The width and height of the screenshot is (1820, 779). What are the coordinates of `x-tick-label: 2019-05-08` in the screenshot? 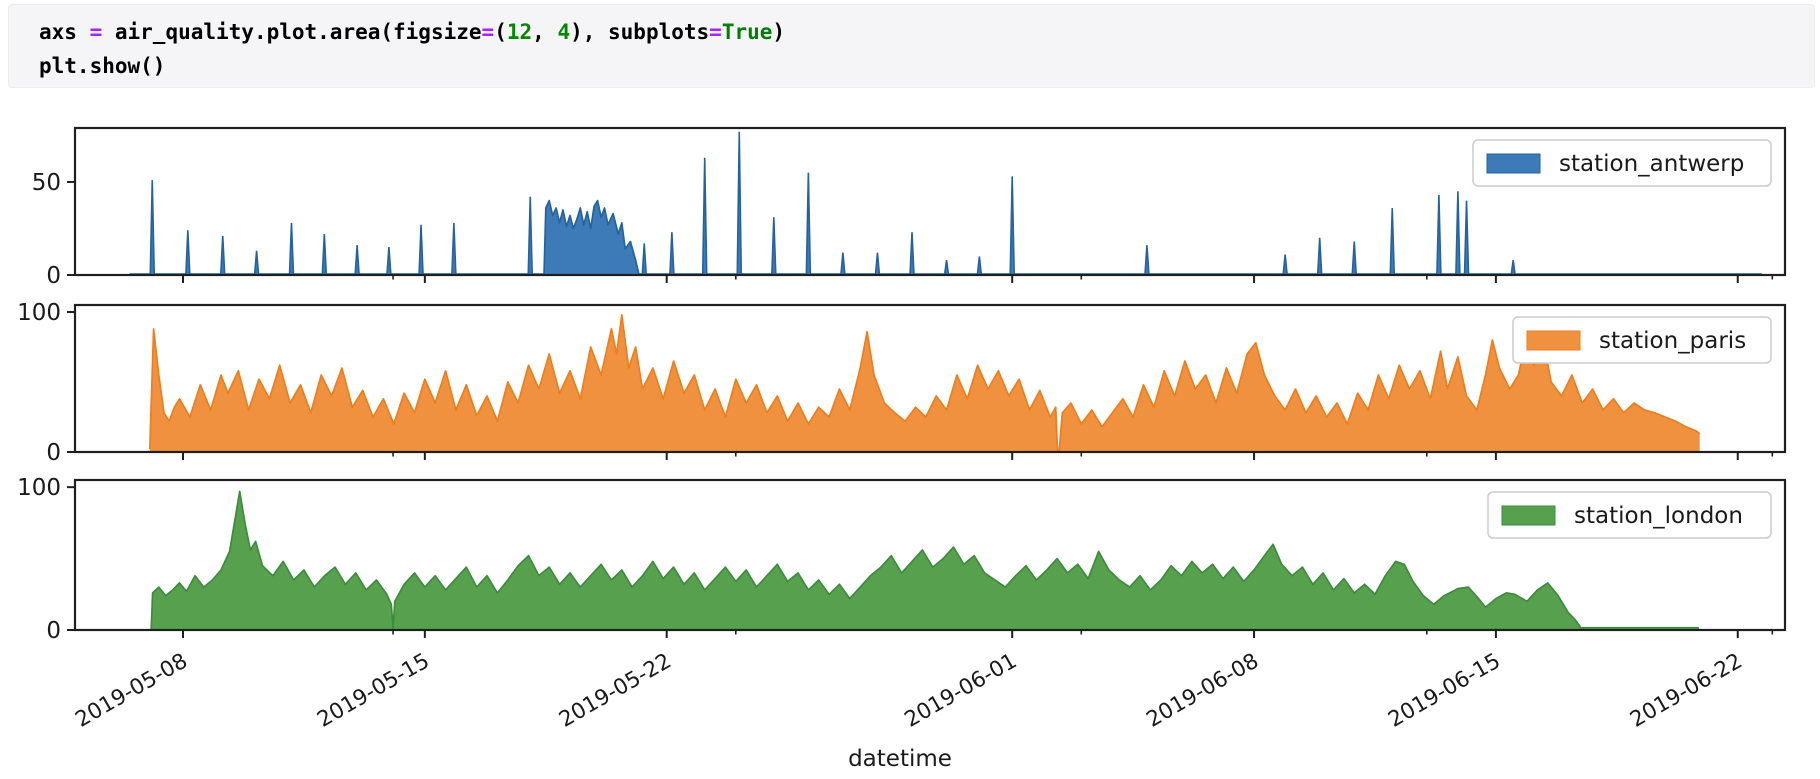 It's located at (131, 691).